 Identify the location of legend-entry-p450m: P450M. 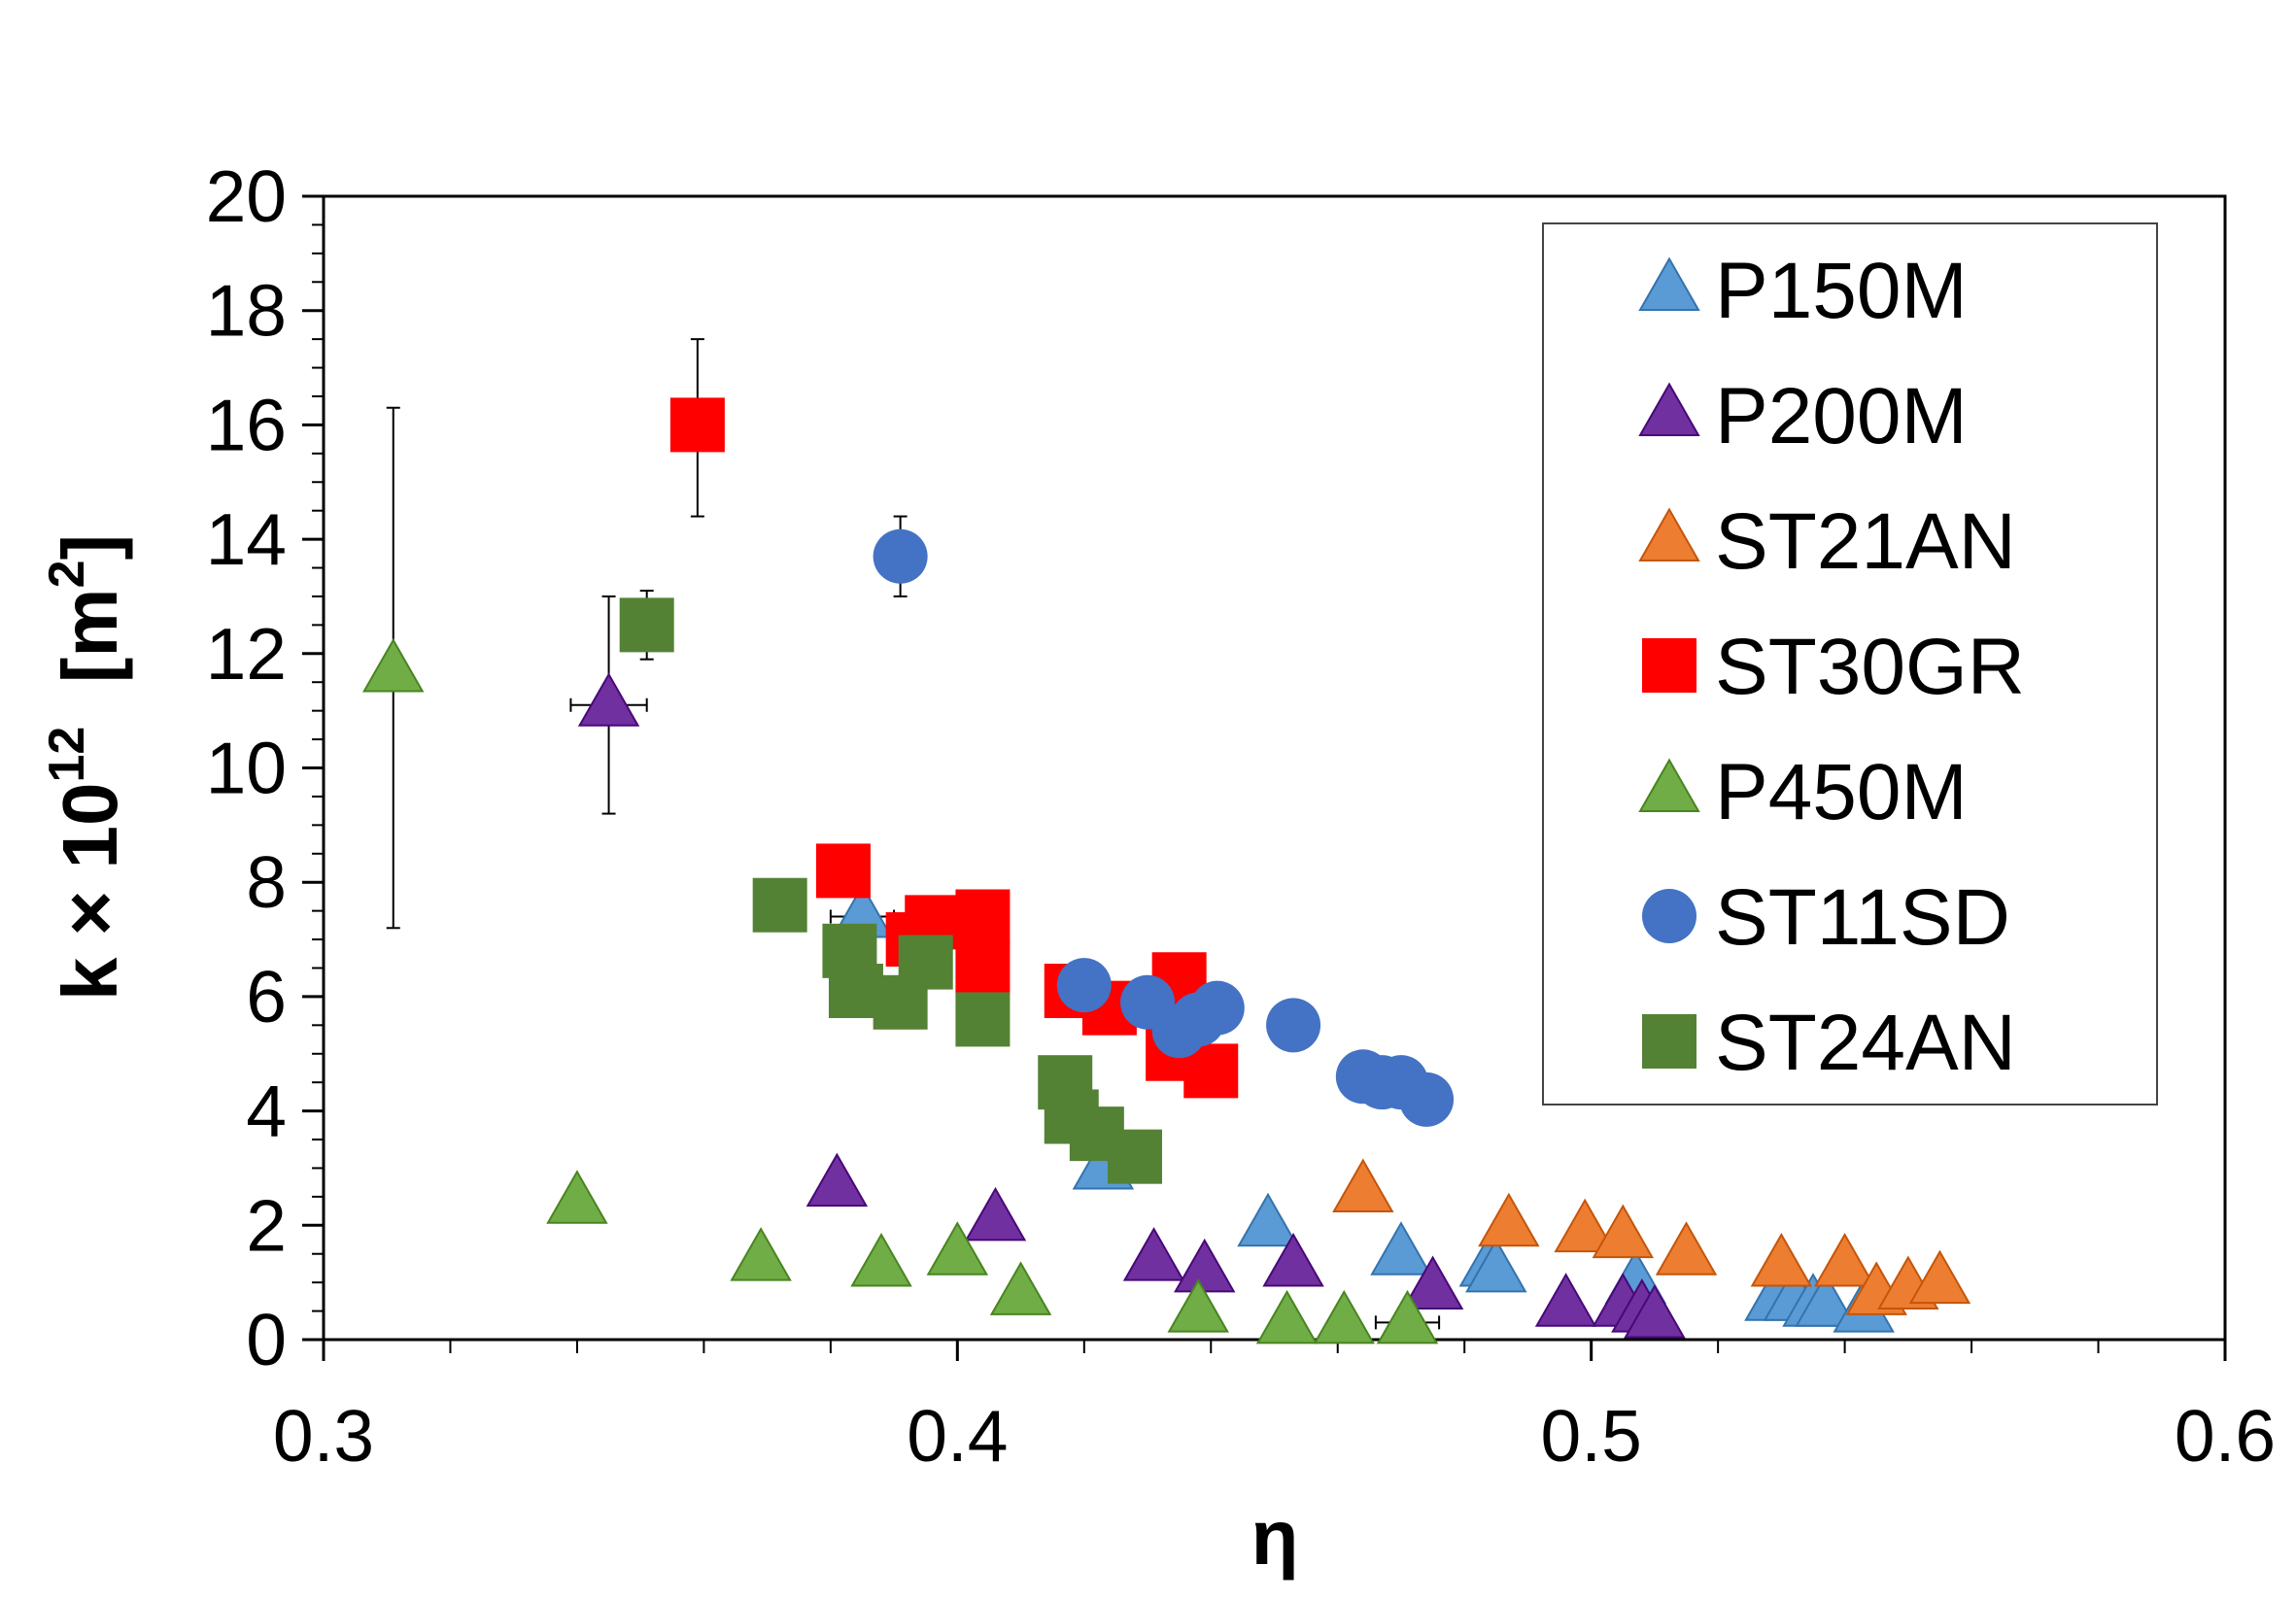
(1803, 792).